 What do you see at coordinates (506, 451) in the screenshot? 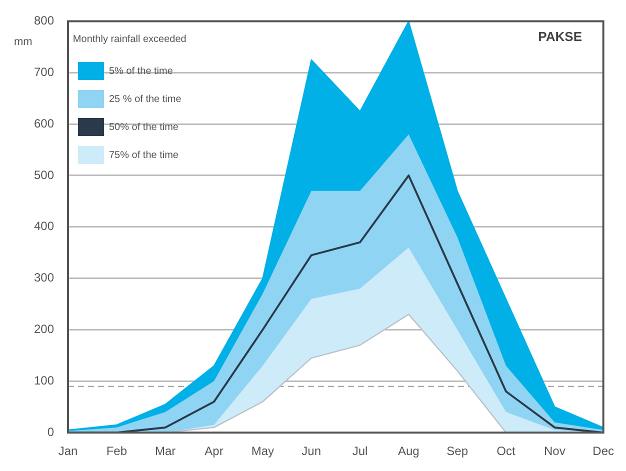
I see `x-tick-label: Oct` at bounding box center [506, 451].